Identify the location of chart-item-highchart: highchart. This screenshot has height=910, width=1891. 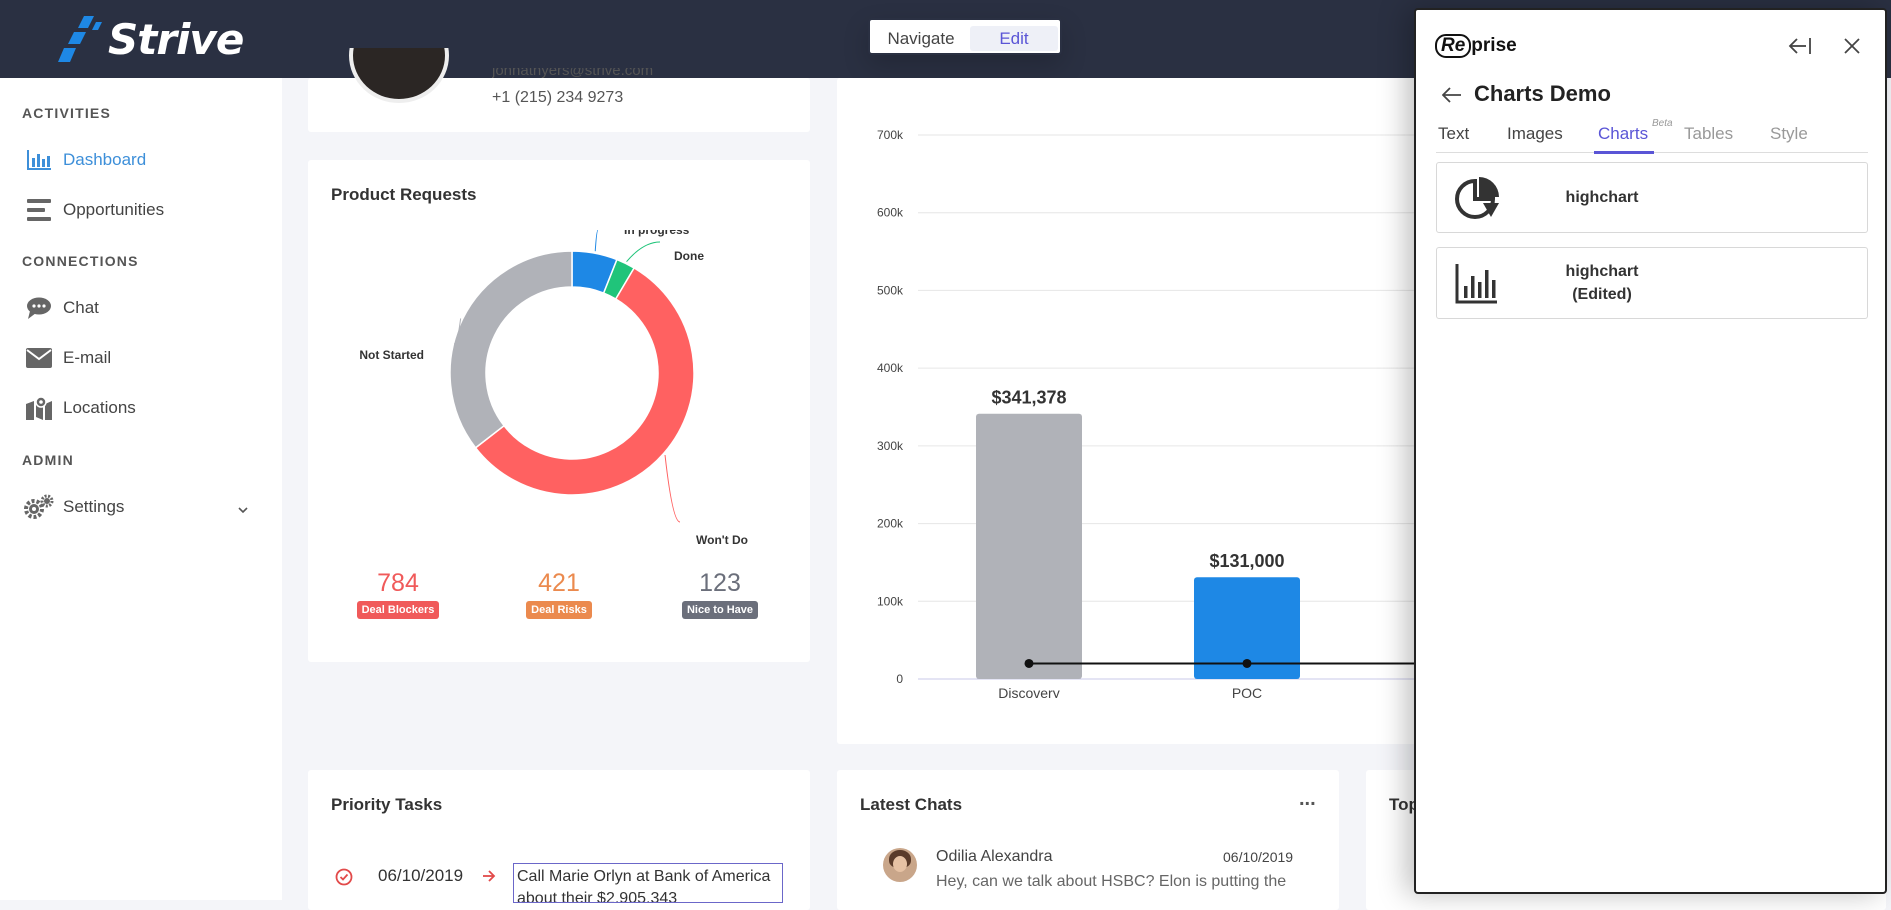
(1652, 197).